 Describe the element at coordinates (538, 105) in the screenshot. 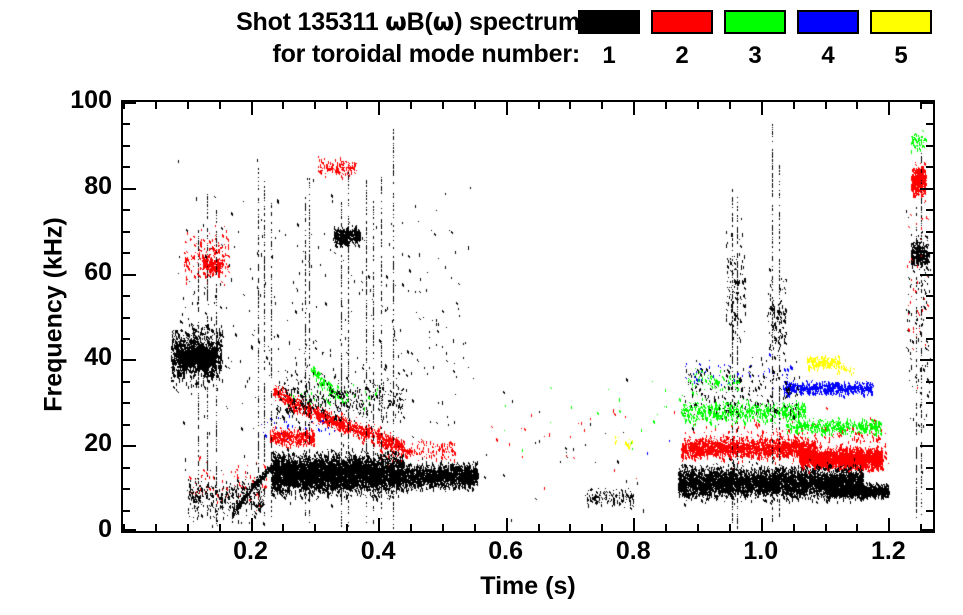

I see `x-tick-top-0.65` at that location.